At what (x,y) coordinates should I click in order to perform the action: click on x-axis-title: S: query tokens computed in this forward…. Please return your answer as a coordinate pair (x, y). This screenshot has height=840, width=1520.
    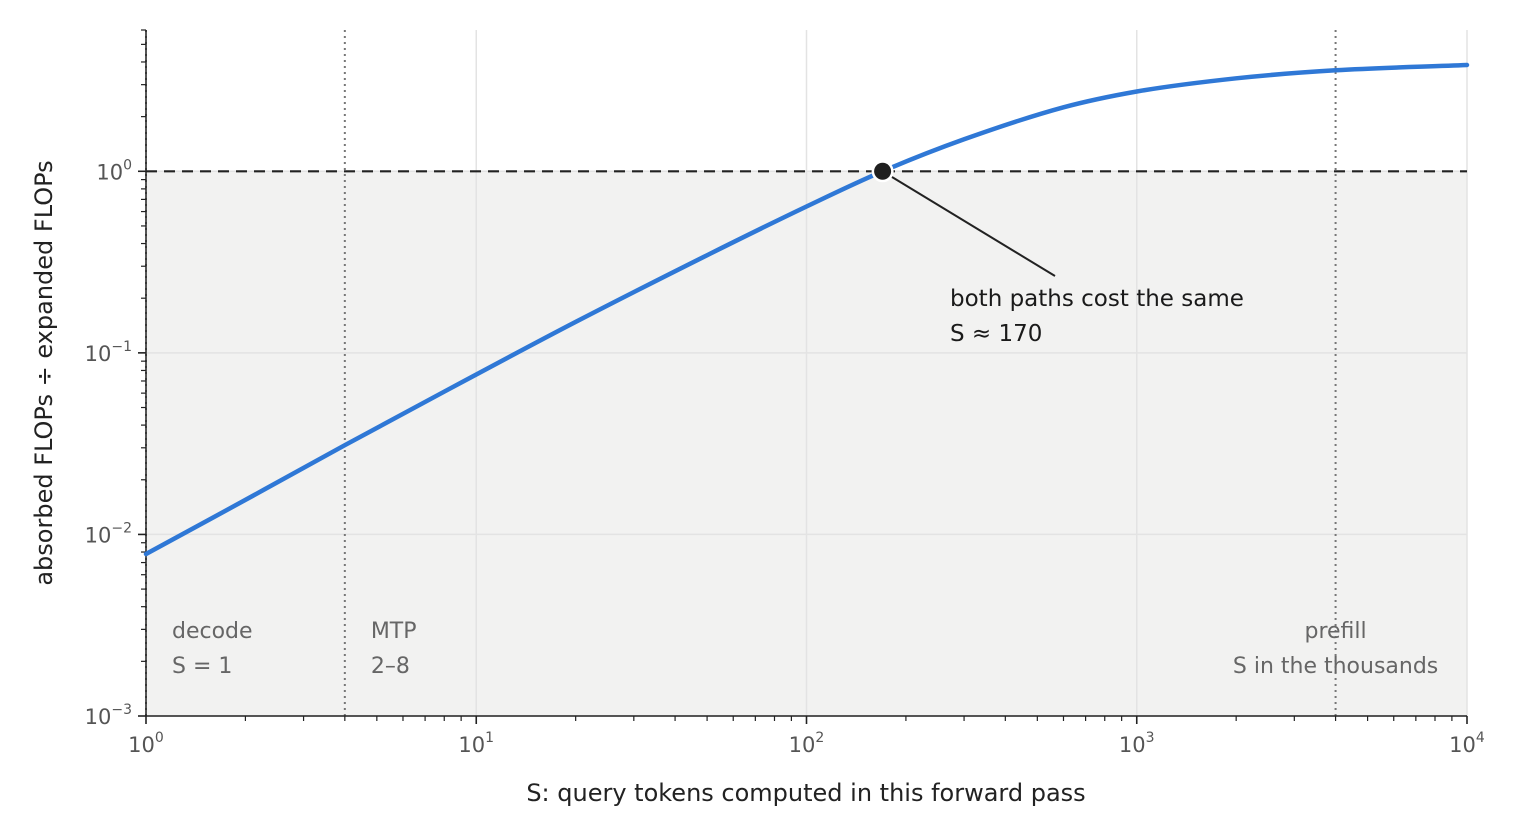
    Looking at the image, I should click on (805, 793).